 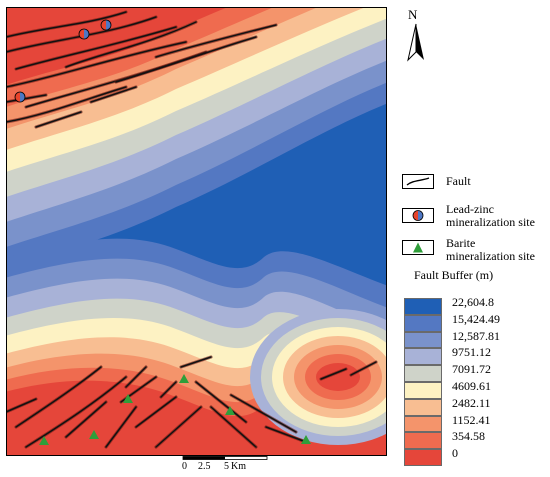 I want to click on east-buffer-zone, so click(x=338, y=377).